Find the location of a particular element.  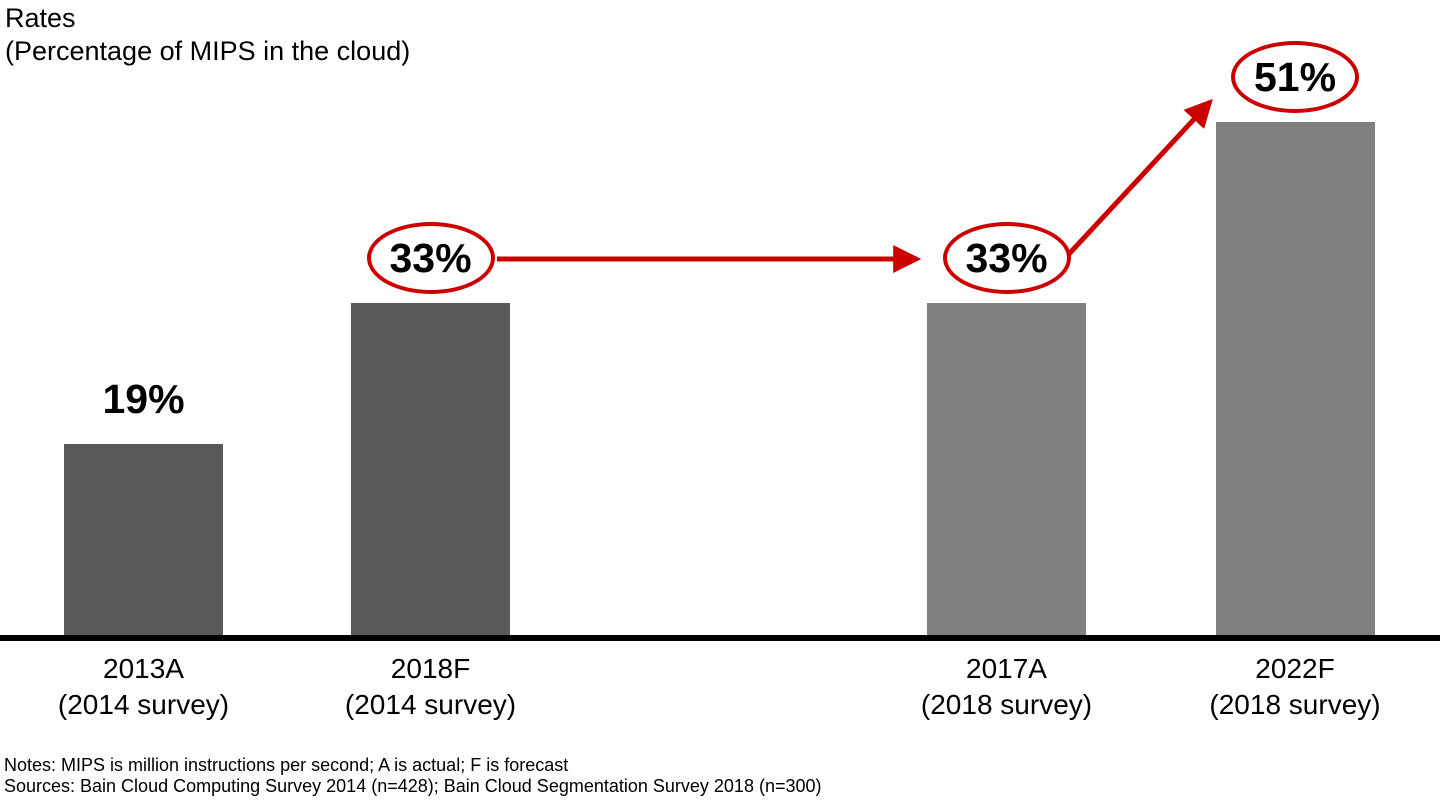

chart-title: Rates (Percentage of MIPS in the cloud) is located at coordinates (207, 35).